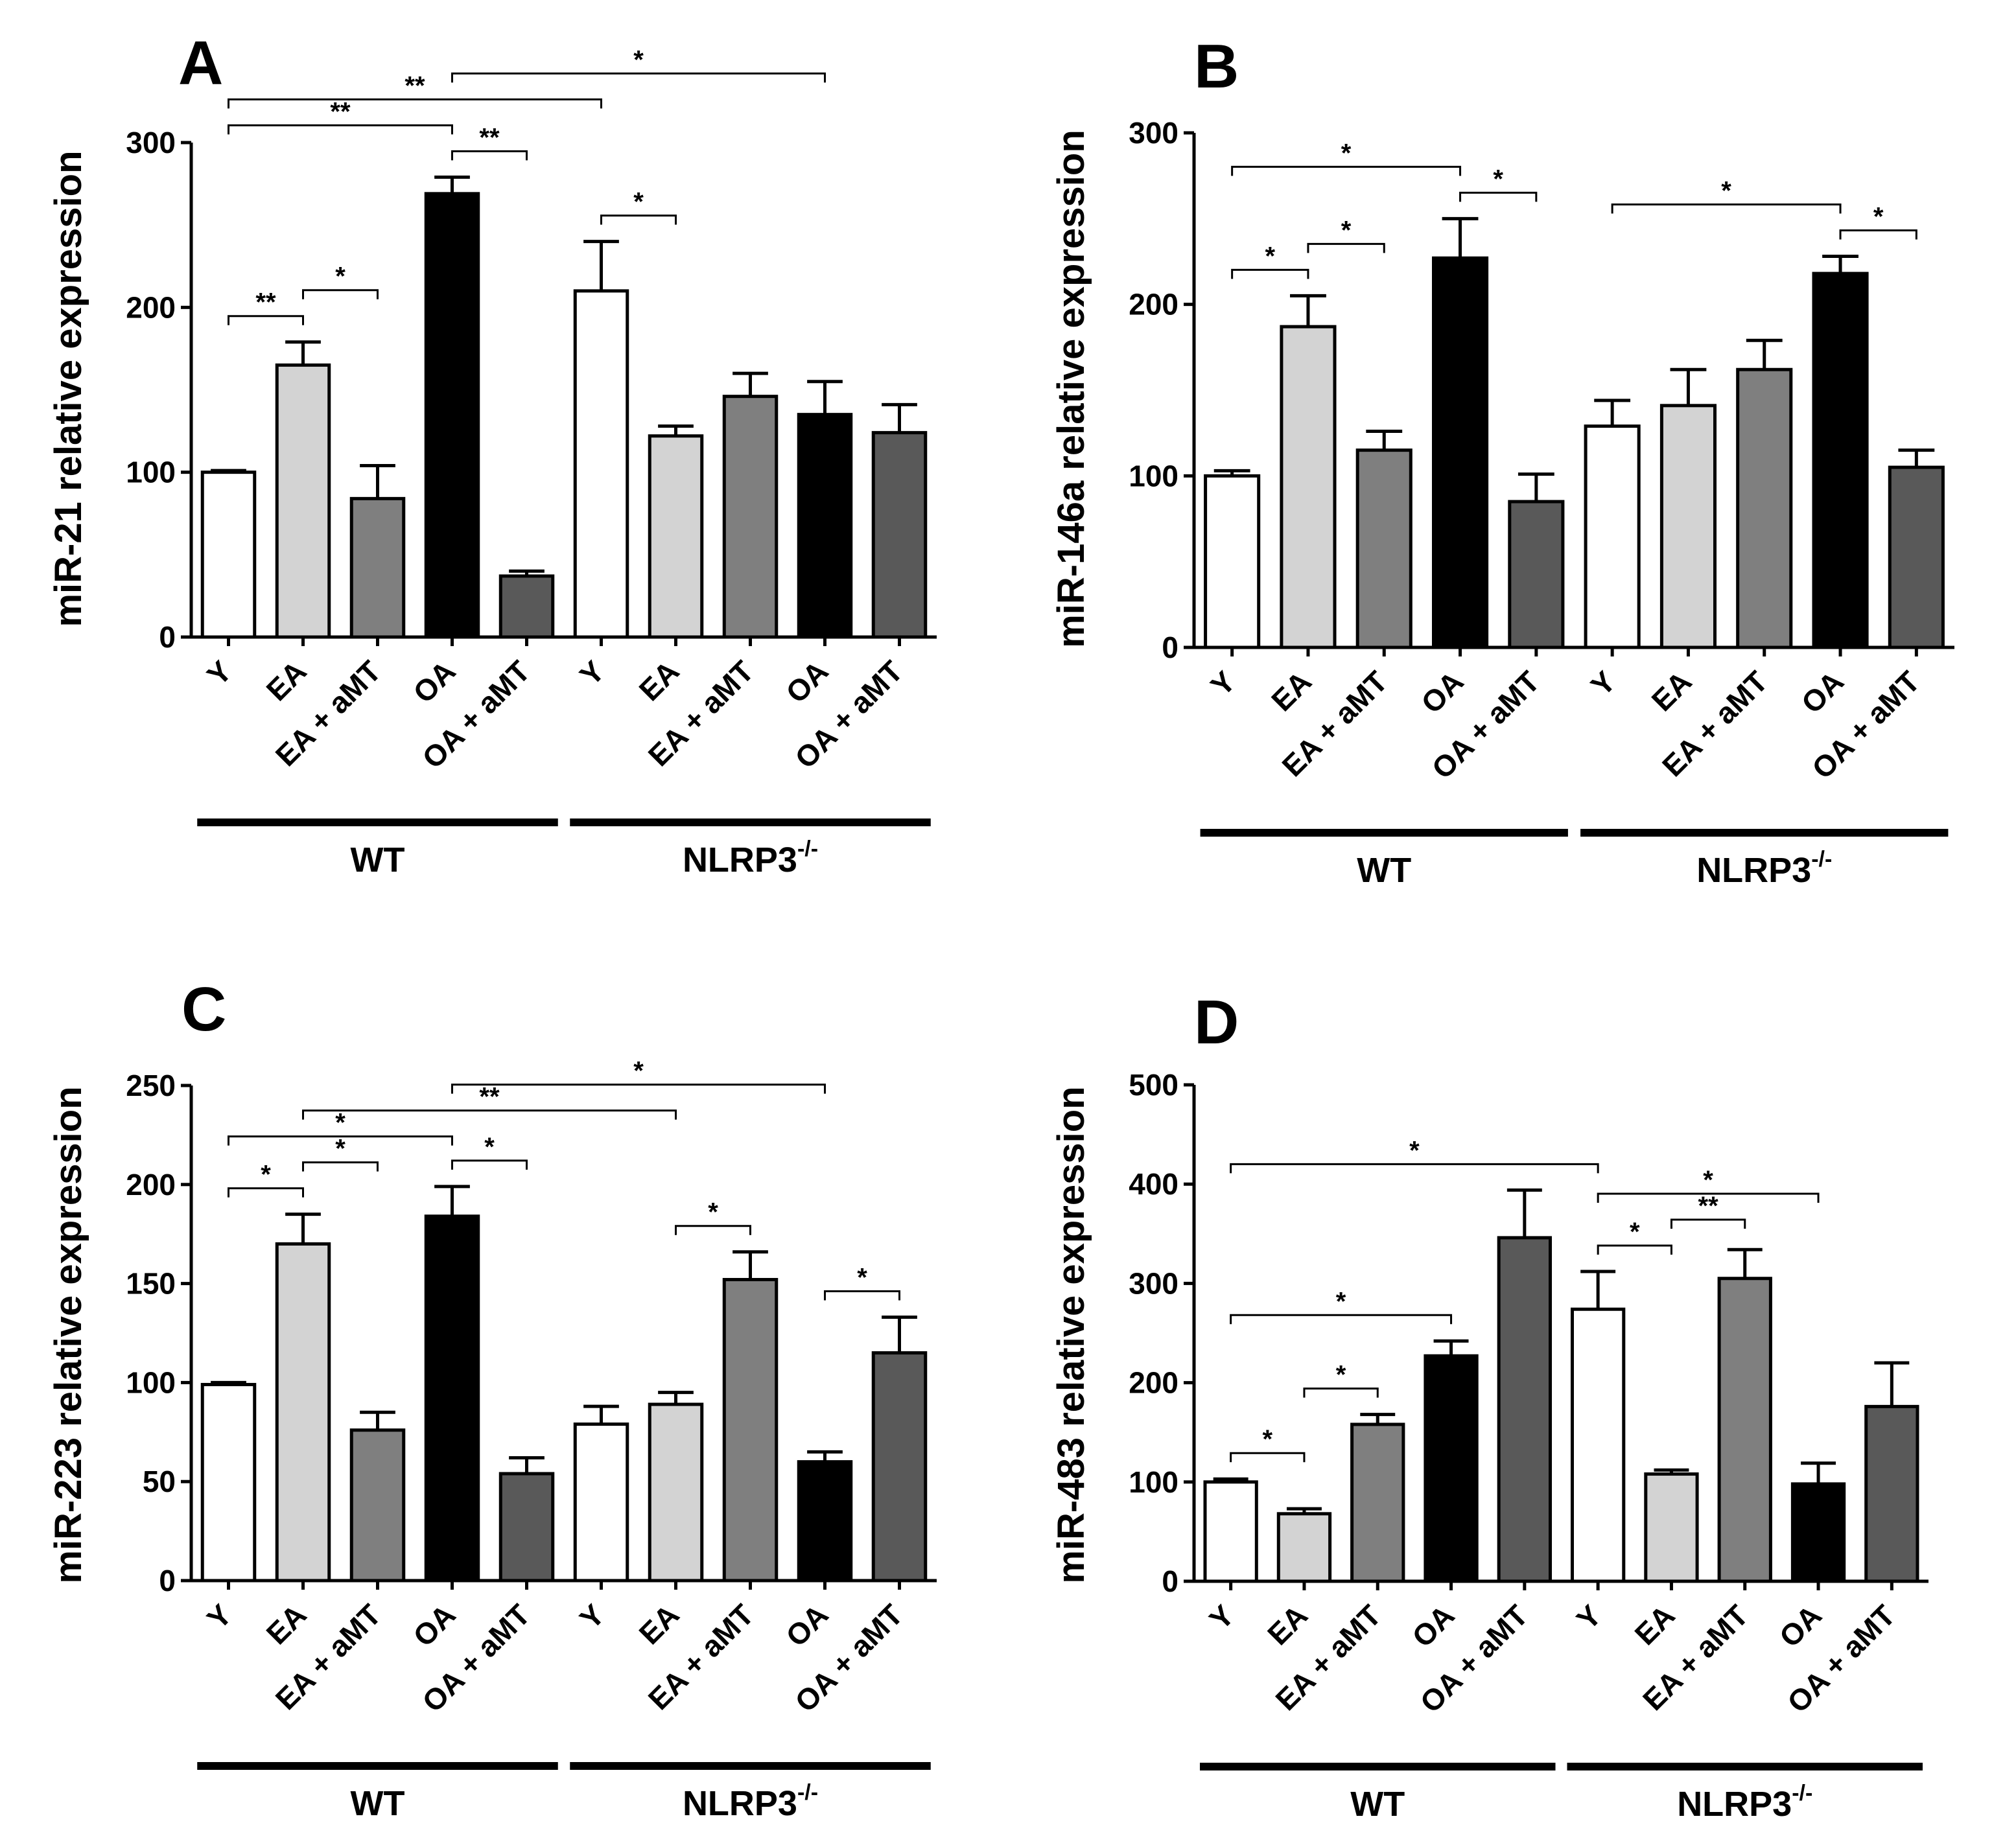 The image size is (2016, 1834). I want to click on panel-letter: D, so click(1217, 1022).